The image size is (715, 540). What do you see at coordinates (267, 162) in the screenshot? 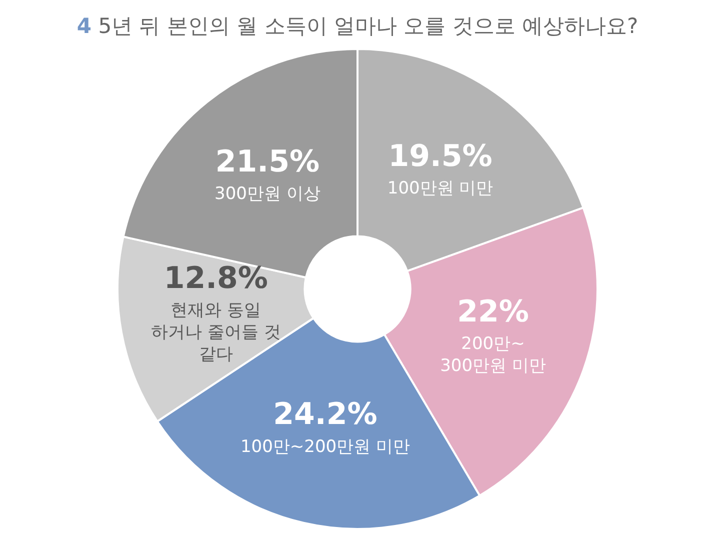
I see `data-label: 21.5%` at bounding box center [267, 162].